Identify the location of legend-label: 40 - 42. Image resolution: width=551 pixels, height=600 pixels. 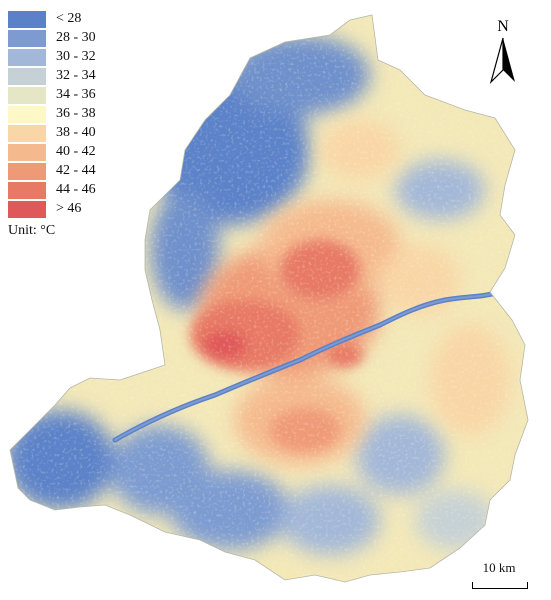
(76, 151).